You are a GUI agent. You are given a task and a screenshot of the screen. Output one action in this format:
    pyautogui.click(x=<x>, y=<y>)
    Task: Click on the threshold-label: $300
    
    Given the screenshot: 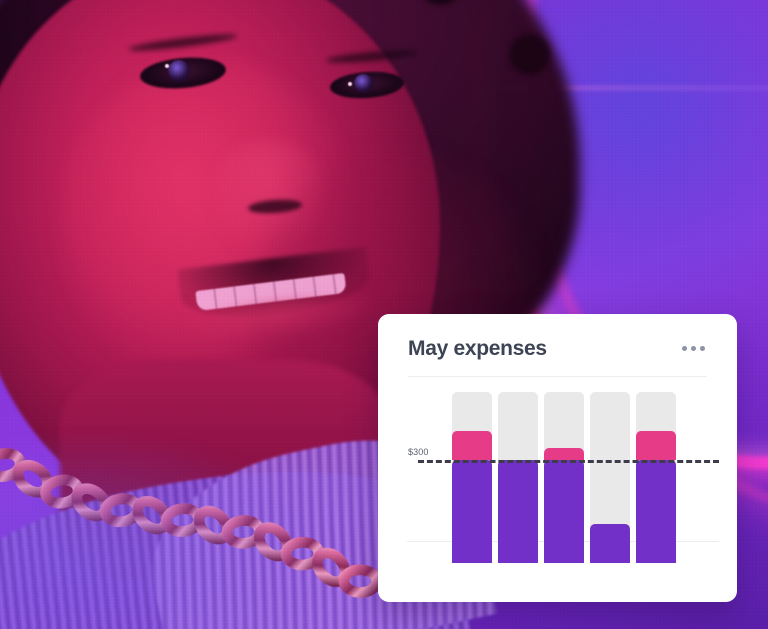 What is the action you would take?
    pyautogui.click(x=418, y=452)
    